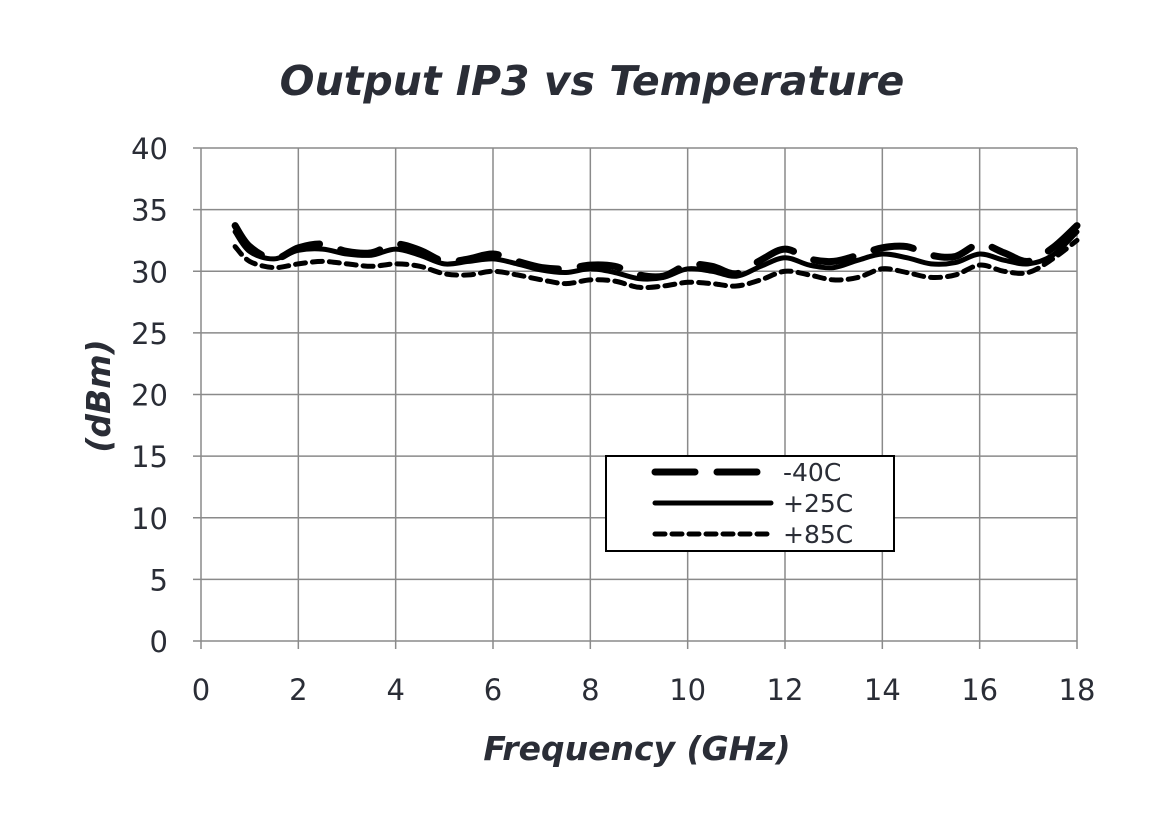 This screenshot has height=825, width=1155. What do you see at coordinates (149, 334) in the screenshot?
I see `y-tick-label: 25` at bounding box center [149, 334].